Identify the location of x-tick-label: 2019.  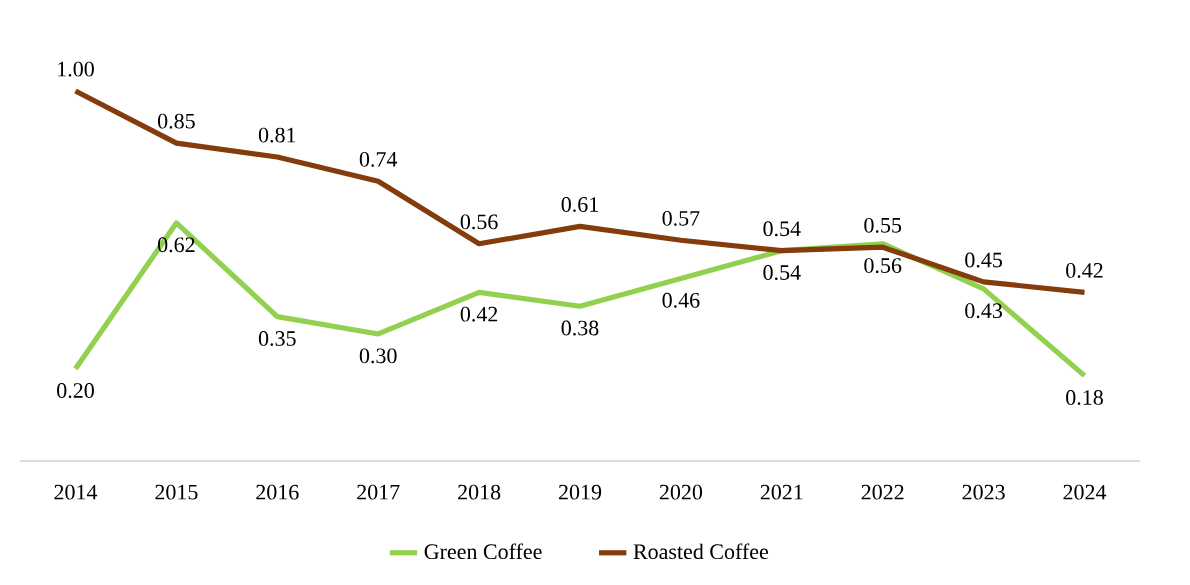
(580, 492).